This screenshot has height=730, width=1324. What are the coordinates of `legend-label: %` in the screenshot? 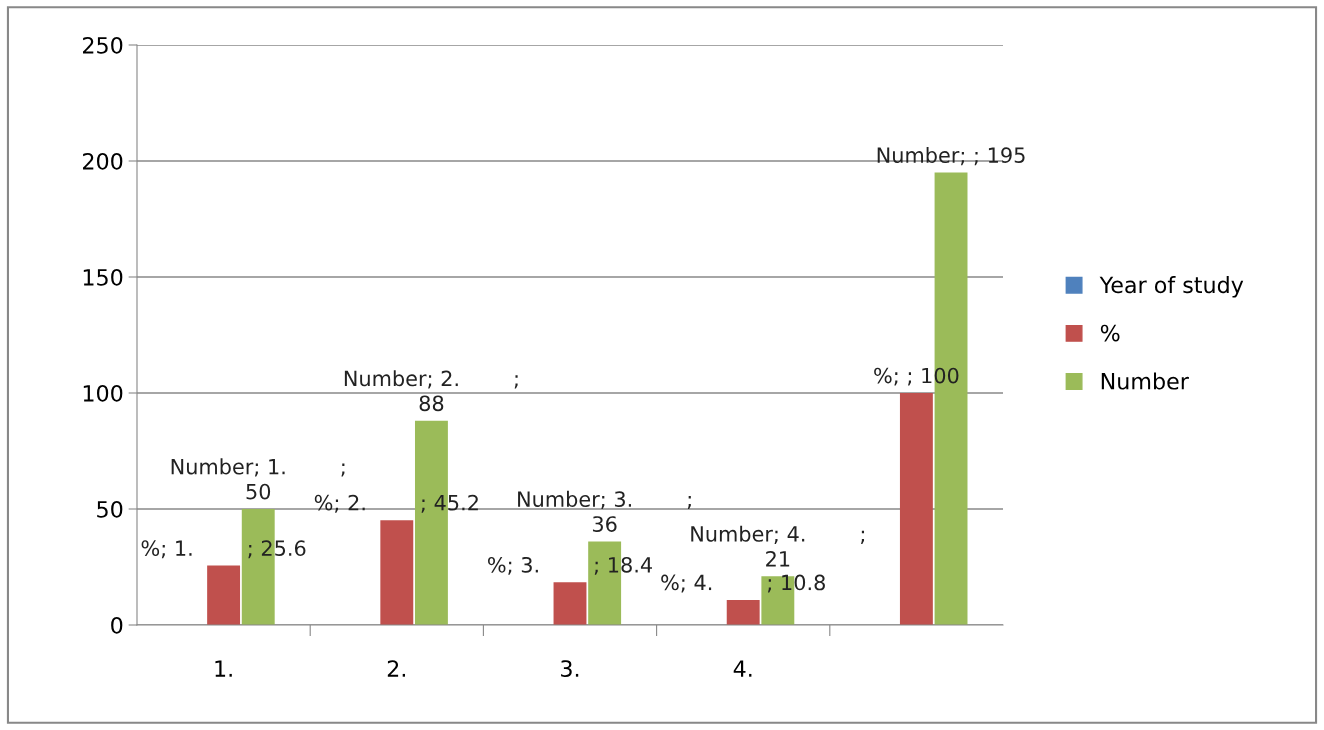 It's located at (1110, 333).